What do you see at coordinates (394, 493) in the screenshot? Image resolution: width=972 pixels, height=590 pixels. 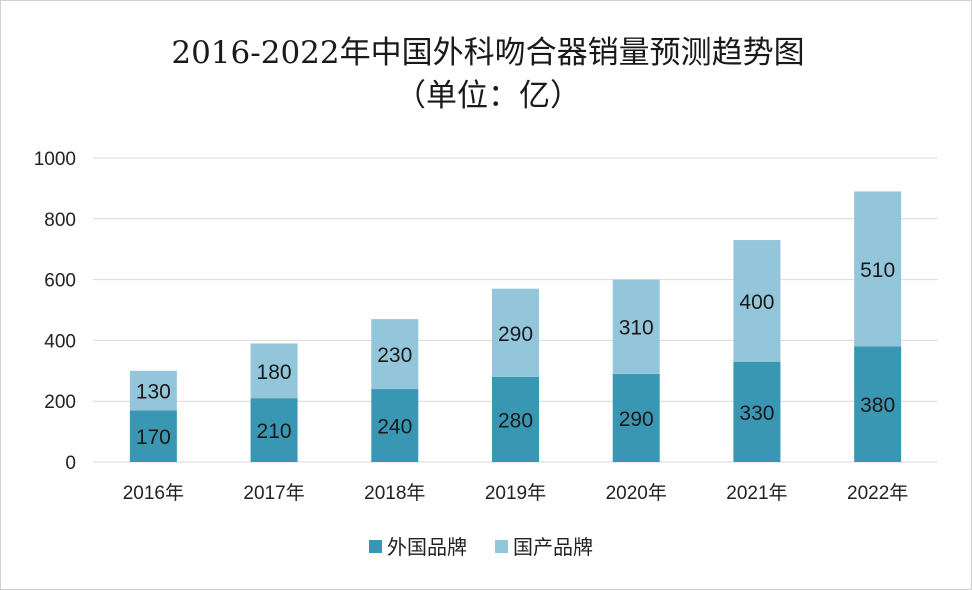 I see `x-tick-label: 2018年` at bounding box center [394, 493].